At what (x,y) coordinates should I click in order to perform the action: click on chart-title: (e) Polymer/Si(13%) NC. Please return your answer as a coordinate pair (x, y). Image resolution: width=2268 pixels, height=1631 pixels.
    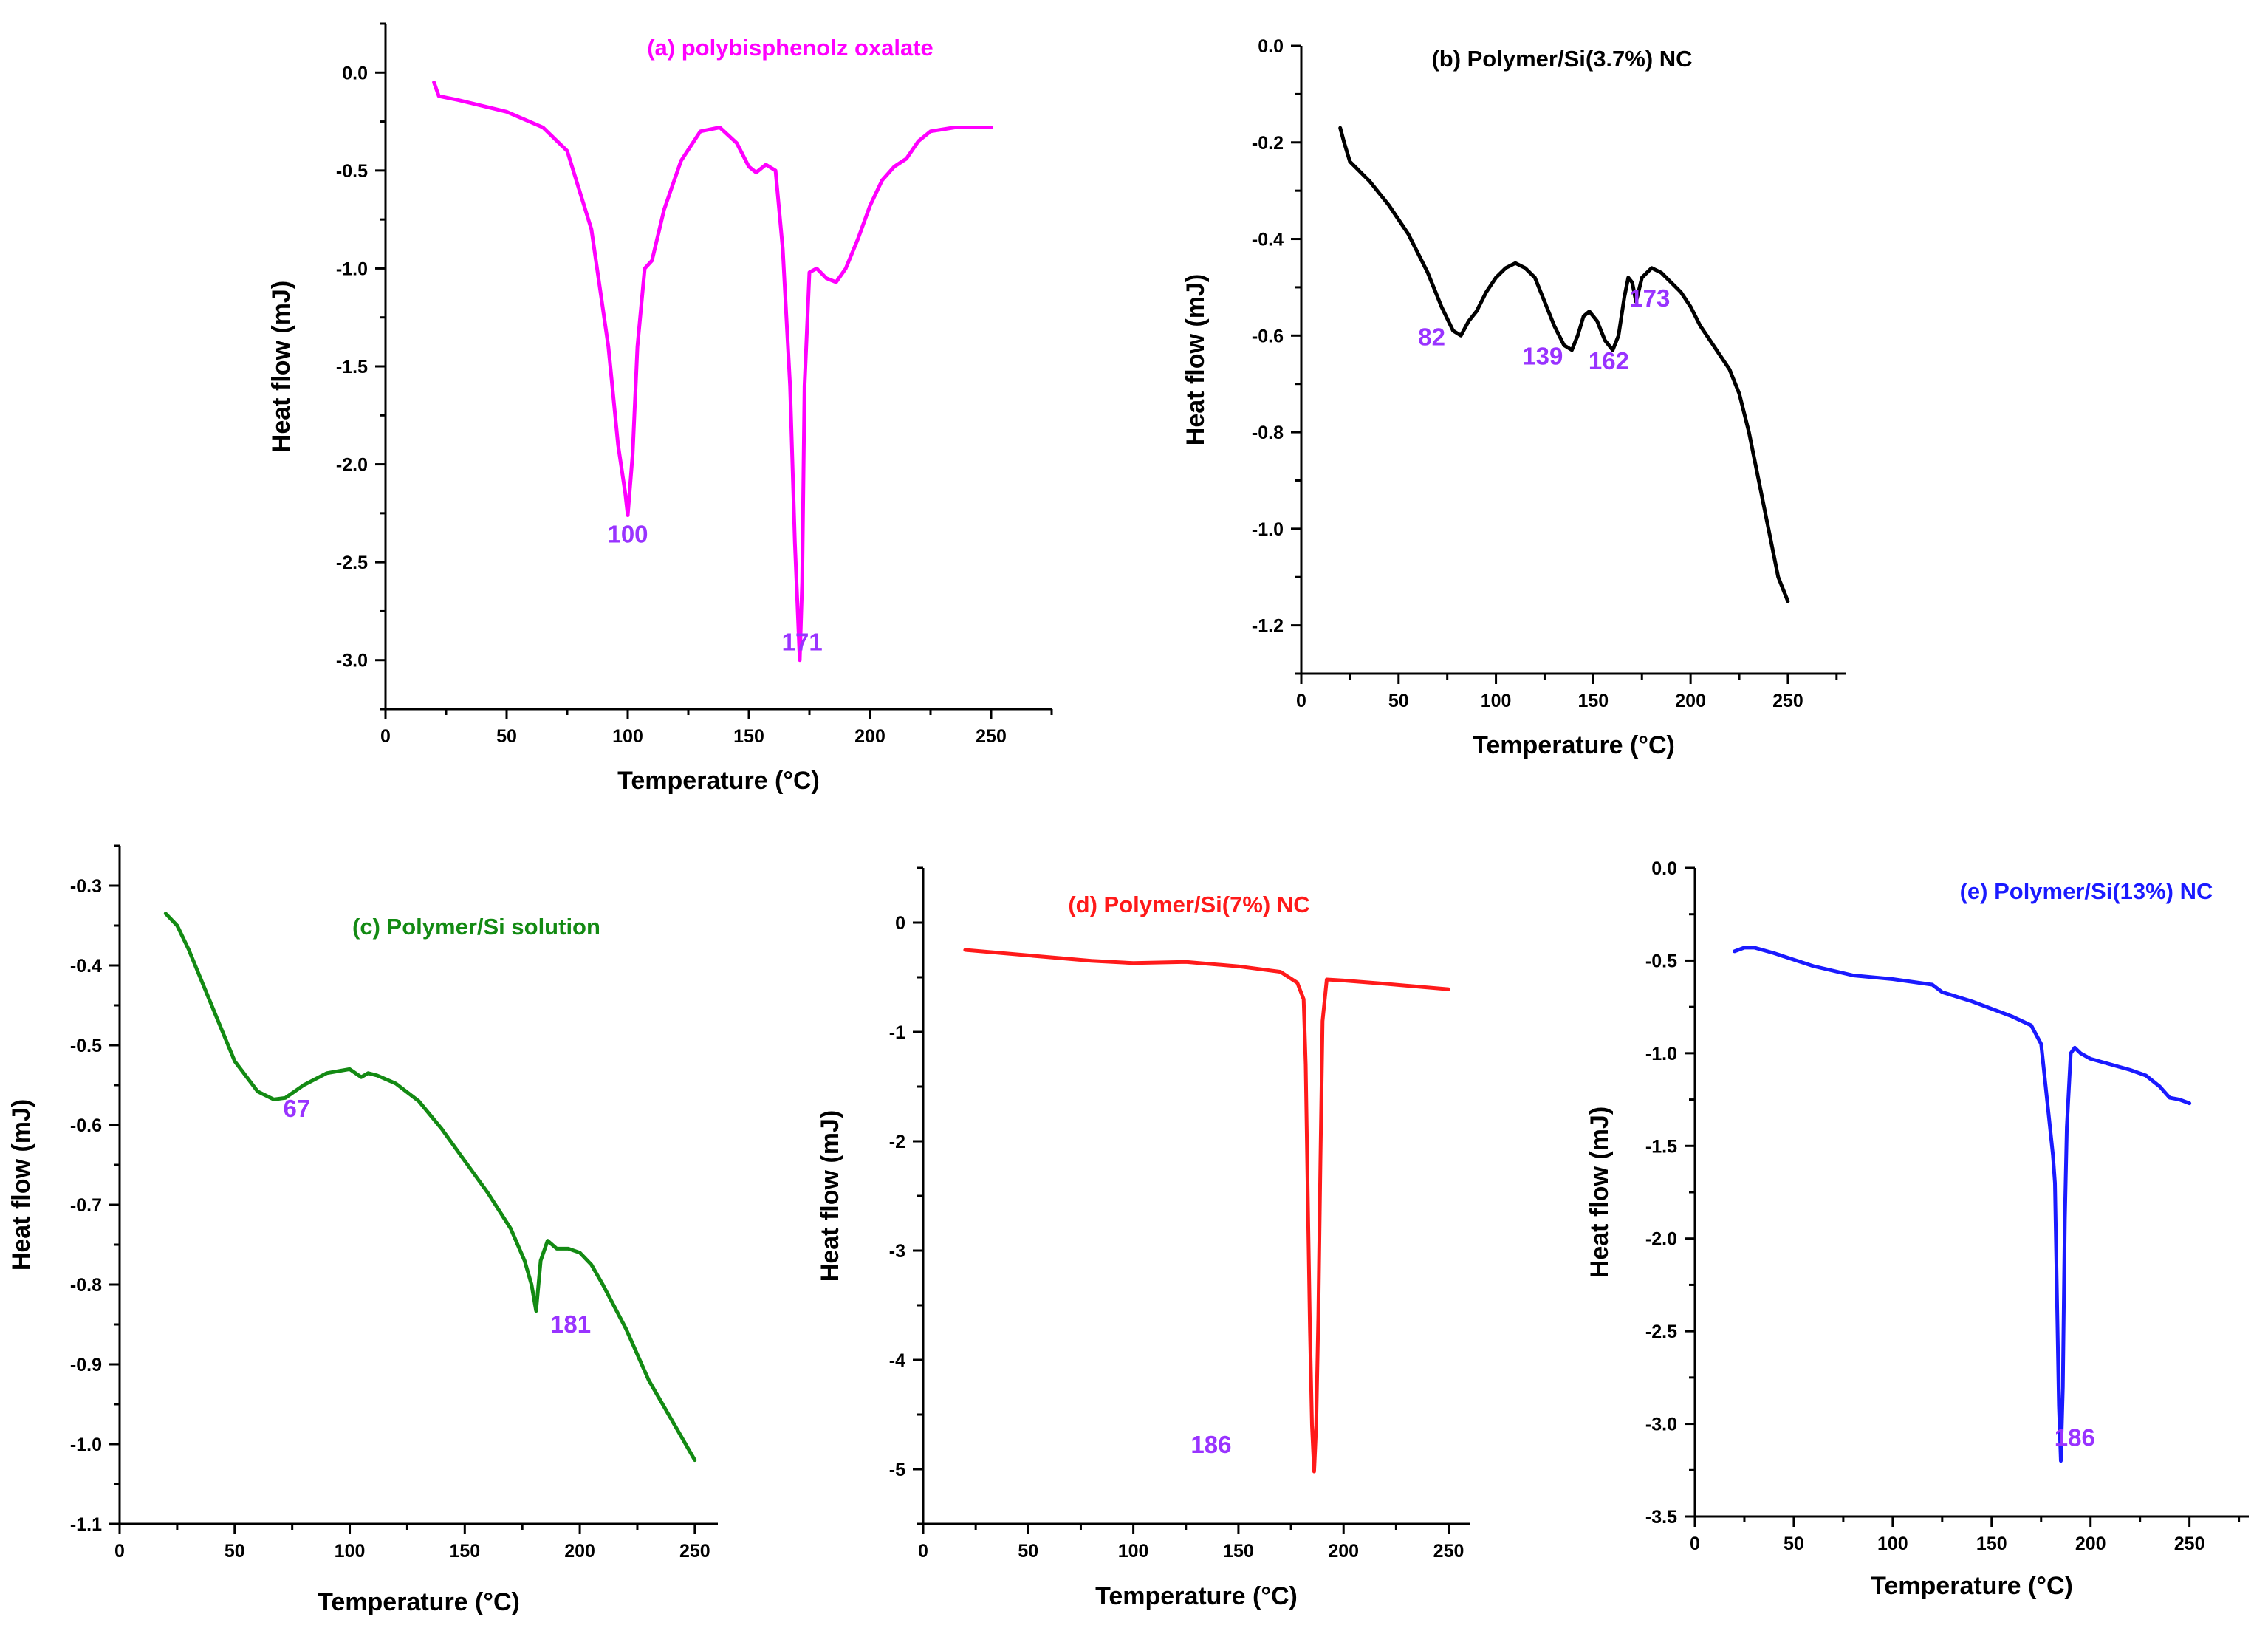
    Looking at the image, I should click on (2086, 891).